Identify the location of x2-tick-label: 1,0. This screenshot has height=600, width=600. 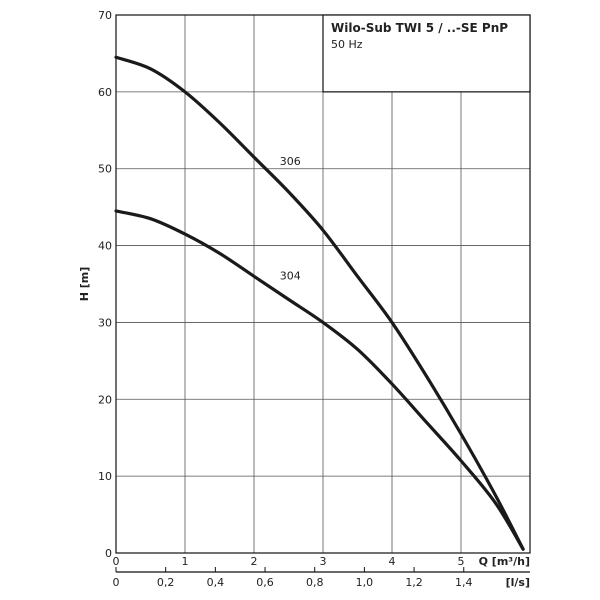
(365, 582).